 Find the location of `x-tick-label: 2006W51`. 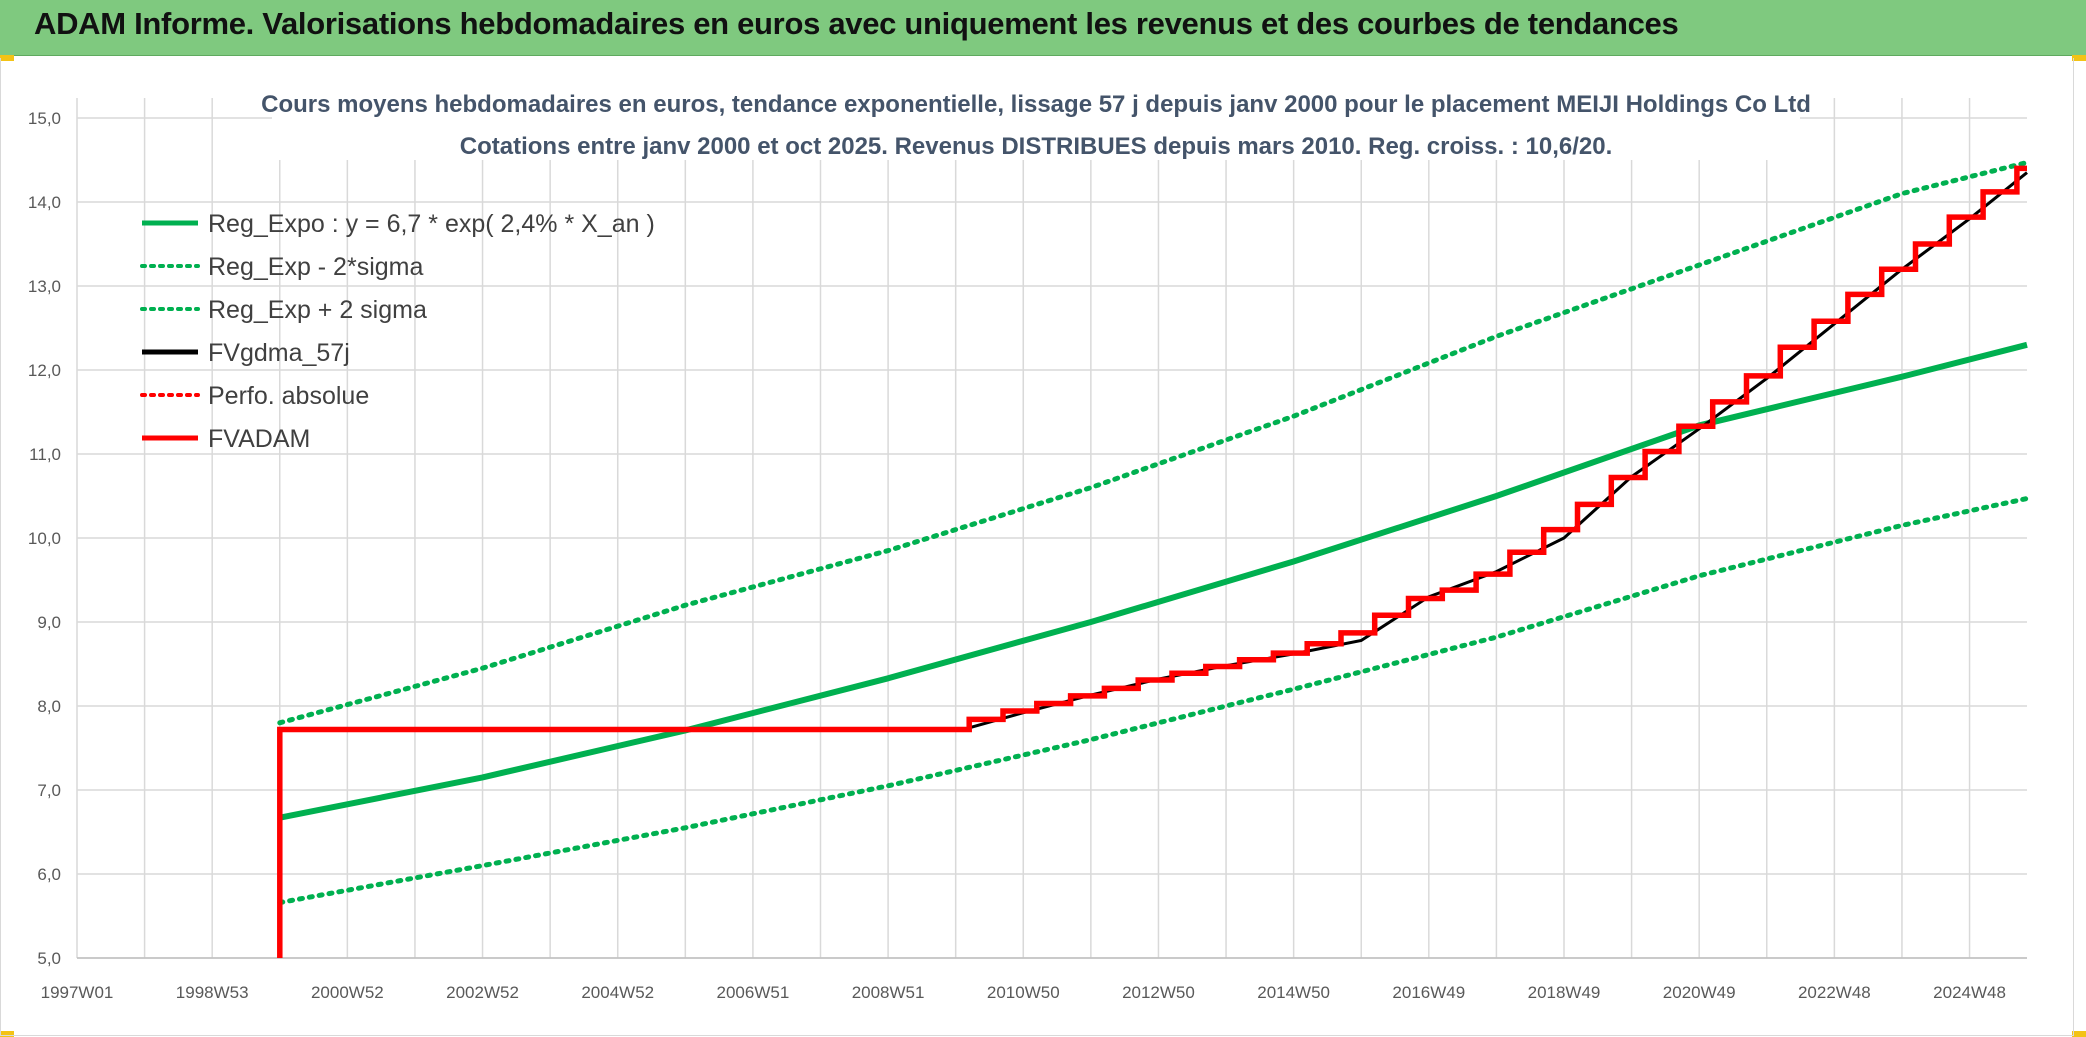

x-tick-label: 2006W51 is located at coordinates (753, 992).